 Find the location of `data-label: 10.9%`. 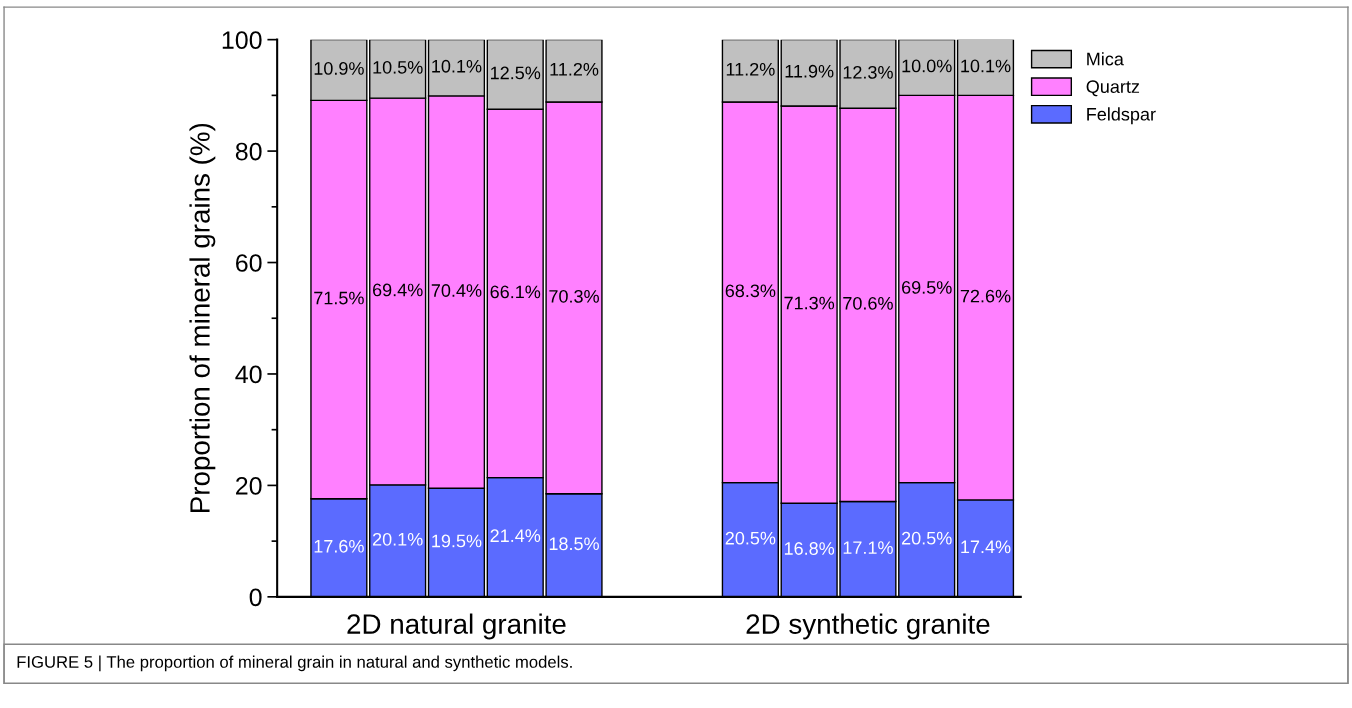

data-label: 10.9% is located at coordinates (339, 68).